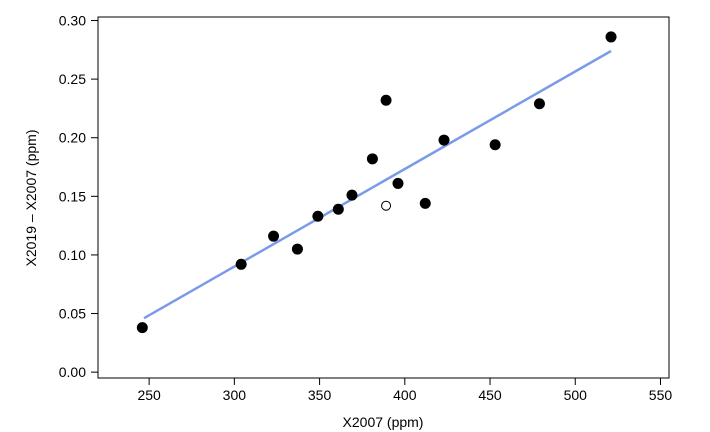 The width and height of the screenshot is (710, 432). Describe the element at coordinates (72, 255) in the screenshot. I see `y-tick-label: 0.10` at that location.